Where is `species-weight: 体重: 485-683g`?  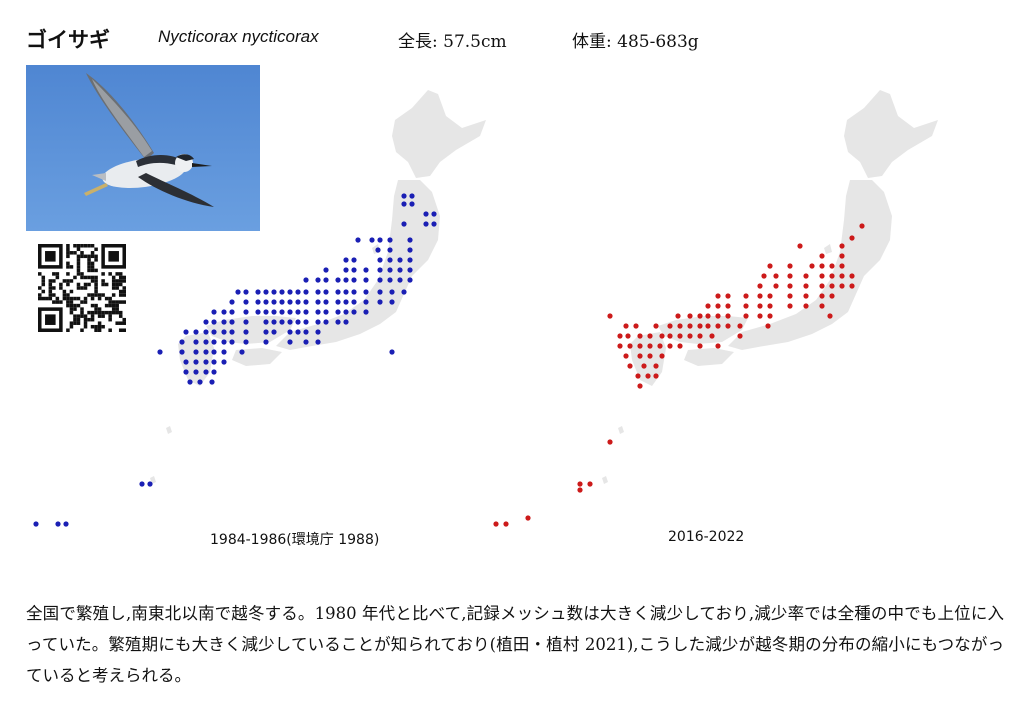
species-weight: 体重: 485-683g is located at coordinates (635, 42).